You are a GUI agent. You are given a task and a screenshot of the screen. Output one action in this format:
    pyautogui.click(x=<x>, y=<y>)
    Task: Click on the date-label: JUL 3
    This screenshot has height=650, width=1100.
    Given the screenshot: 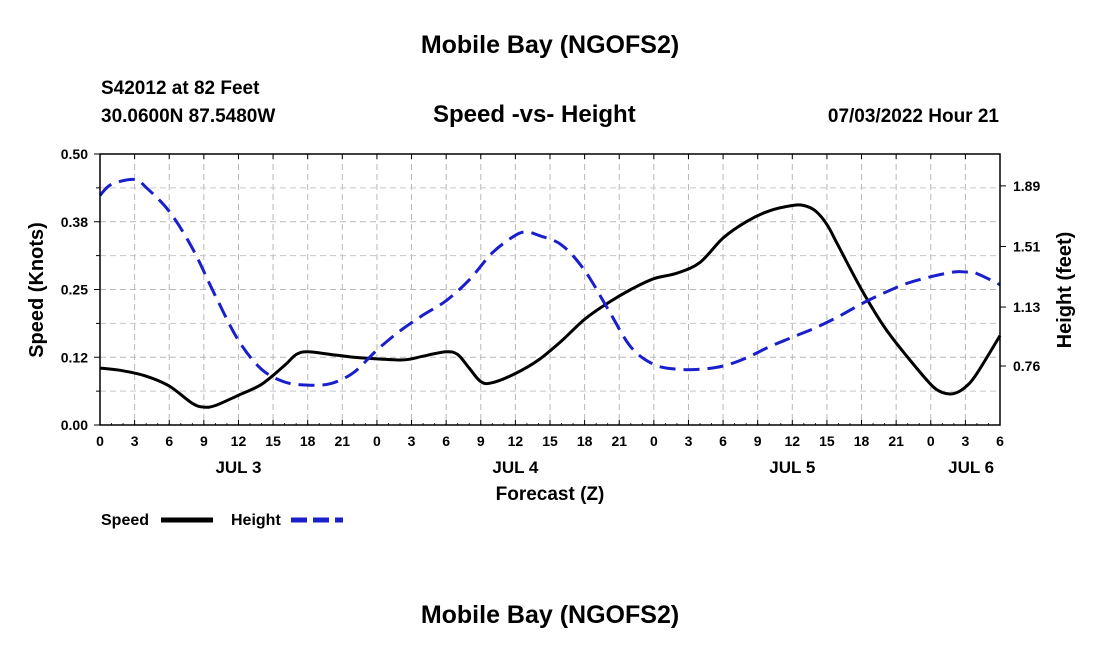 What is the action you would take?
    pyautogui.click(x=238, y=467)
    